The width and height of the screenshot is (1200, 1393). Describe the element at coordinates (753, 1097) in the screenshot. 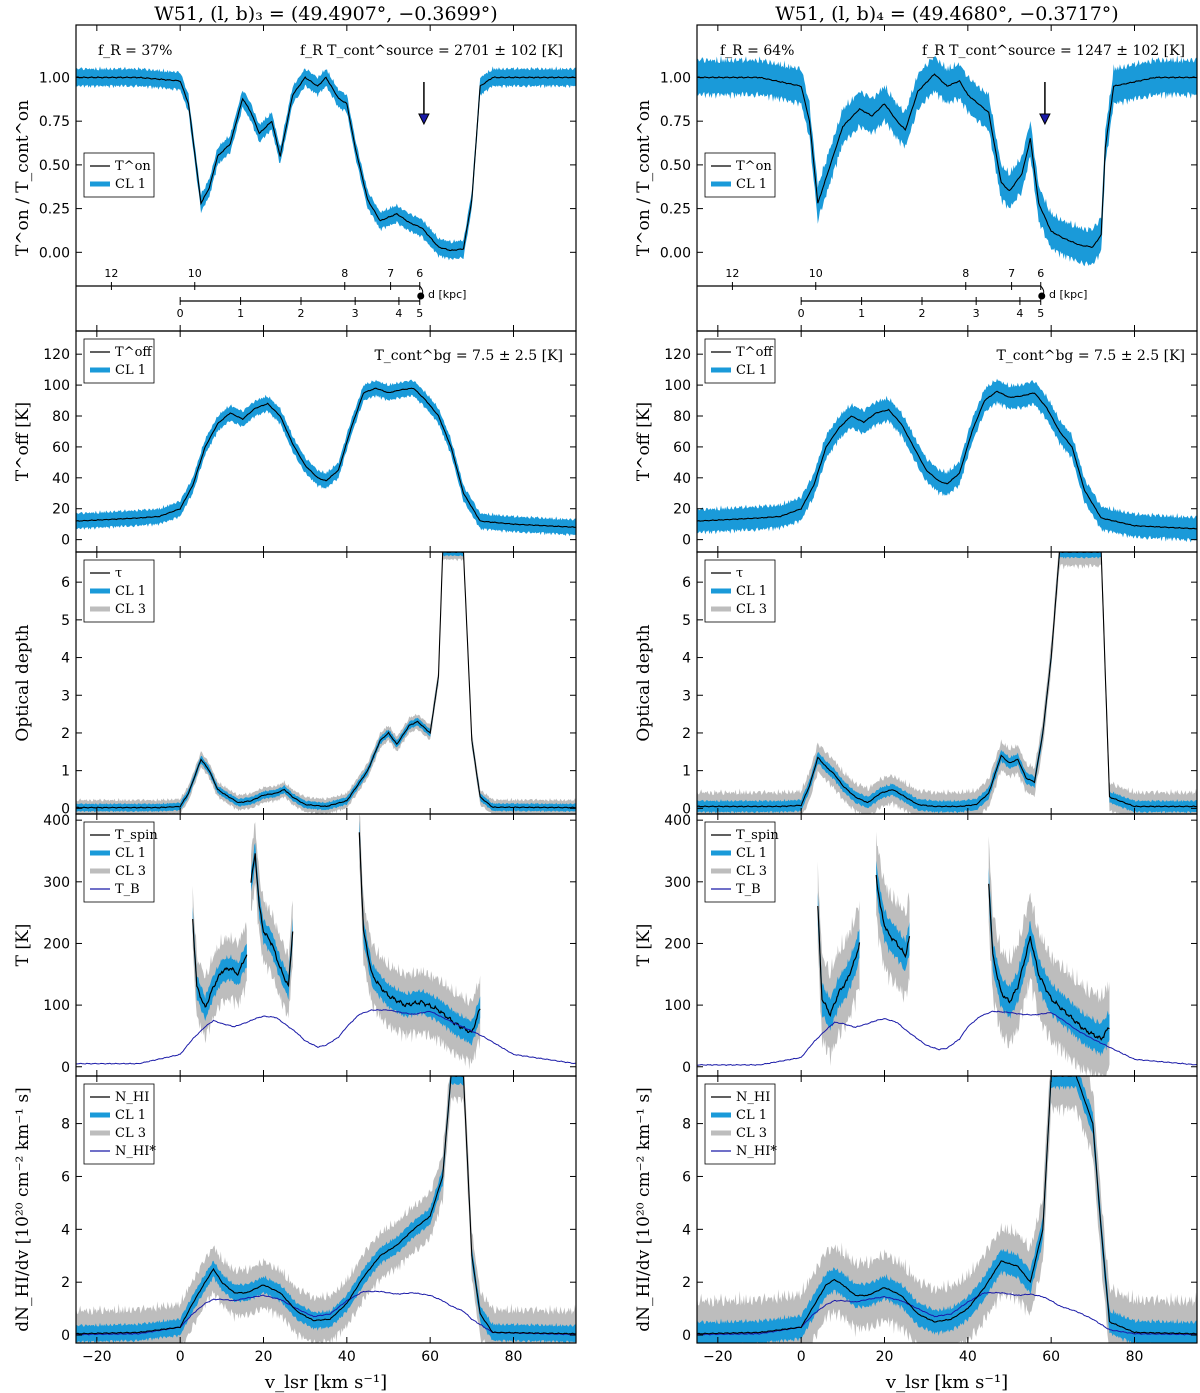

I see `right-r5-legend-label: N_HI` at that location.